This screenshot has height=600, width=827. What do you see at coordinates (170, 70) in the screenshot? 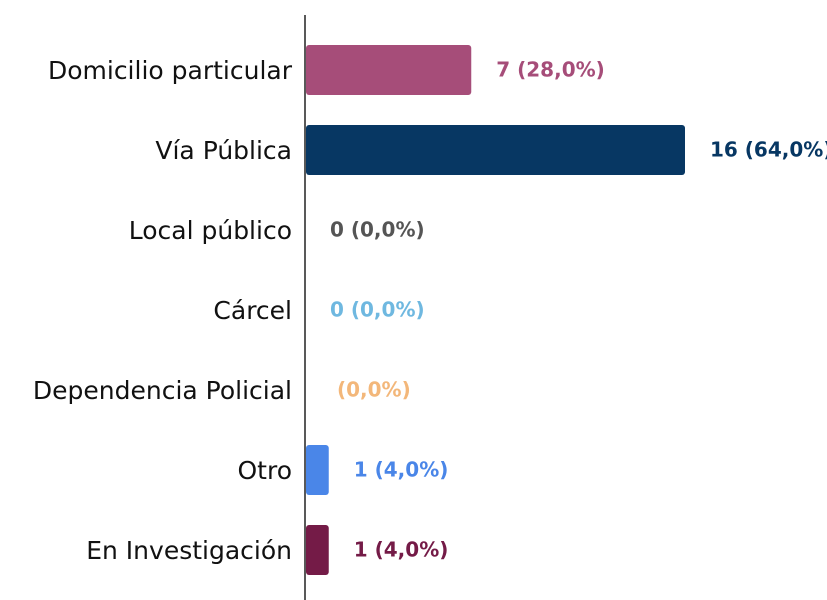
I see `category-label: Domicilio particular` at bounding box center [170, 70].